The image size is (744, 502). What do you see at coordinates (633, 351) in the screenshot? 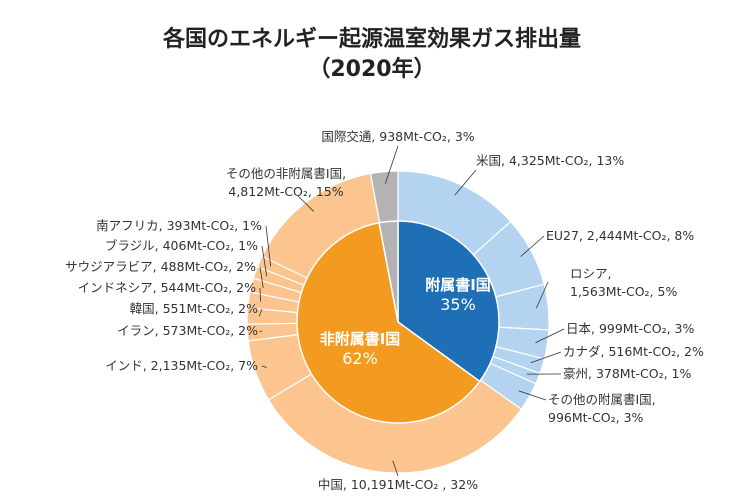
I see `outer-label-4: カナダ, 516Mt-CO₂, 2%` at bounding box center [633, 351].